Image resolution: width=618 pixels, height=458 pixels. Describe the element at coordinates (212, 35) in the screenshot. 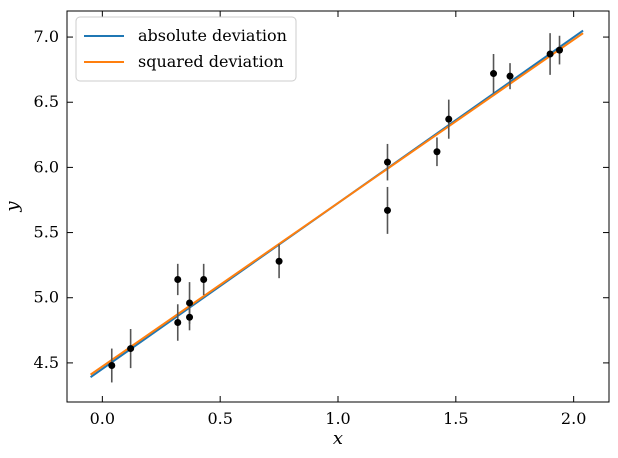

I see `legend-label-0: absolute deviation` at that location.